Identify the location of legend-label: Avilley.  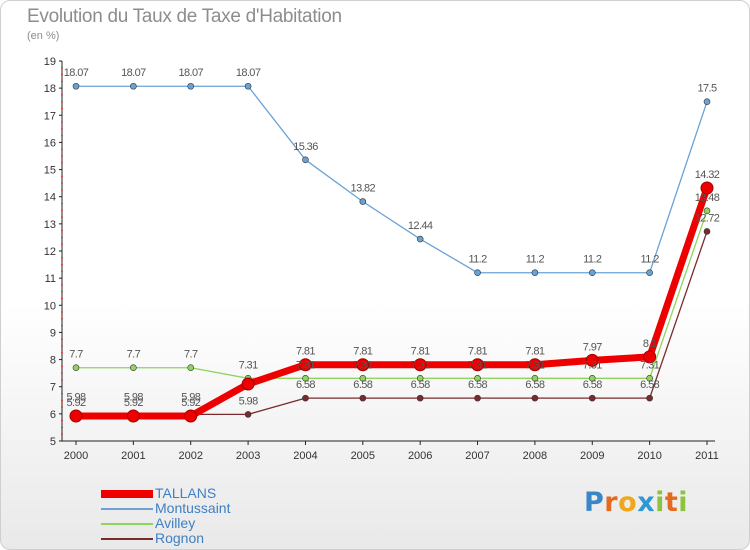
(175, 523).